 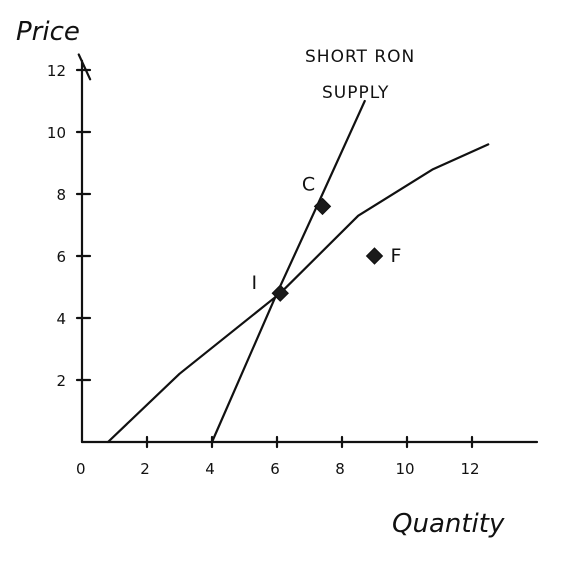 I want to click on y-tick-label-12: 12, so click(x=56, y=71).